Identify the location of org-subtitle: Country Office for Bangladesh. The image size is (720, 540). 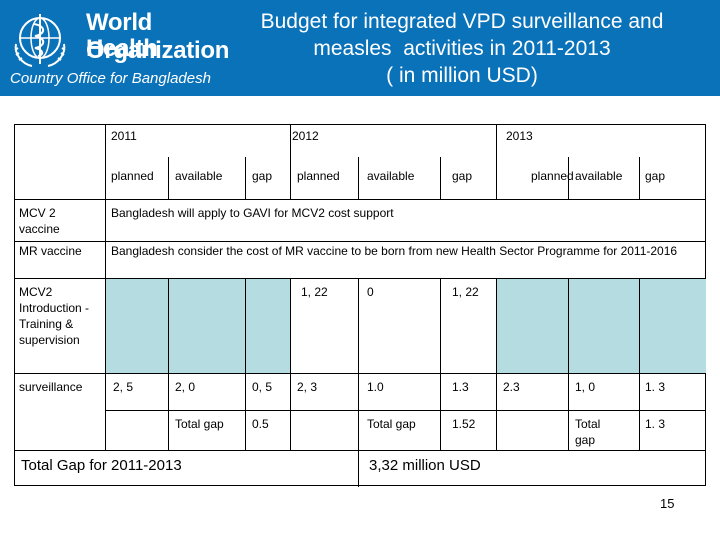
(110, 78).